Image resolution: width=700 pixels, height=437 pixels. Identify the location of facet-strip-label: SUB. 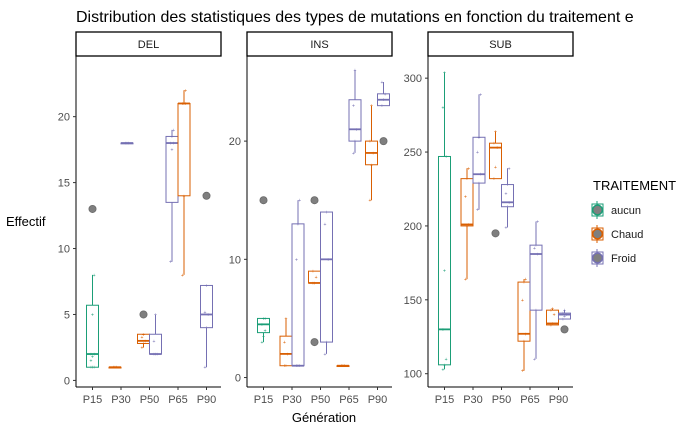
(500, 45).